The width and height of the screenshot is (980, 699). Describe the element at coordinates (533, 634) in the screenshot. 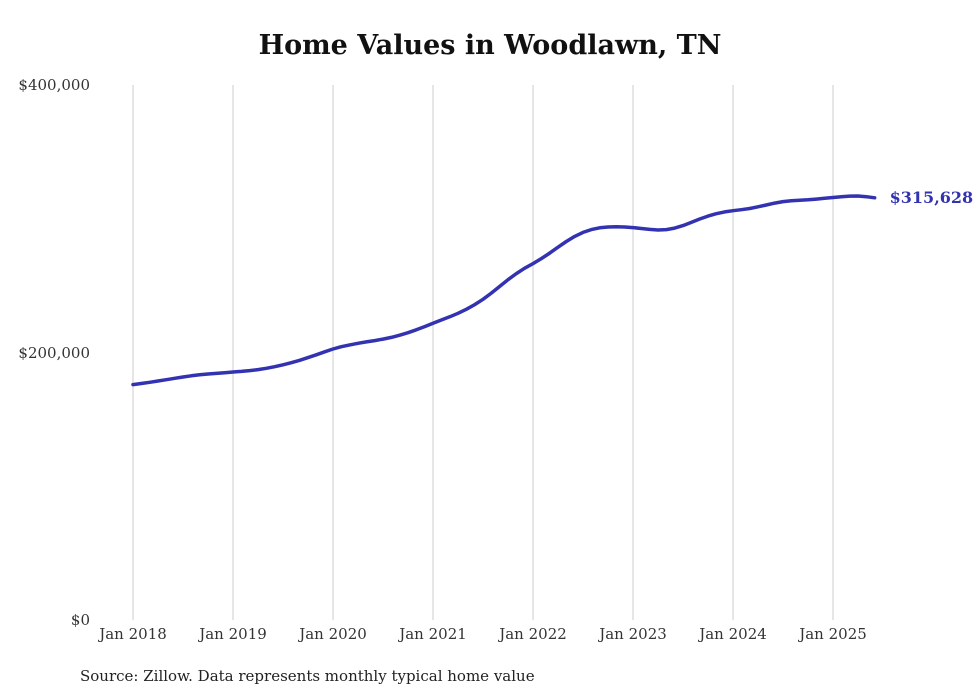

I see `x-tick-label: Jan 2022` at that location.